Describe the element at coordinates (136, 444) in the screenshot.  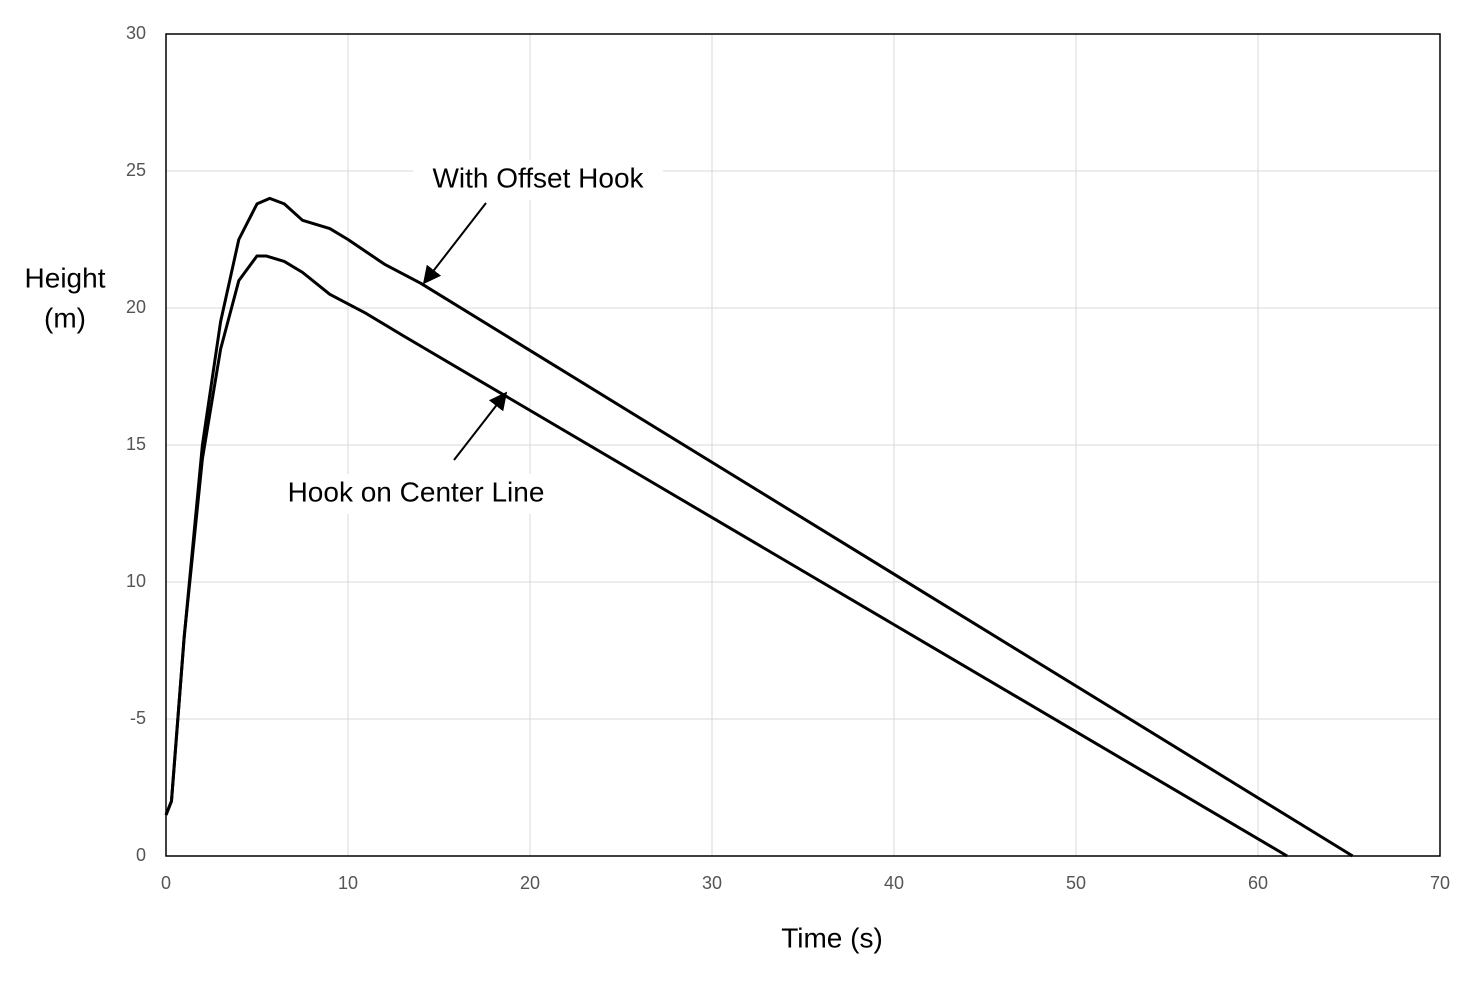
I see `y-tick-label: 15` at that location.